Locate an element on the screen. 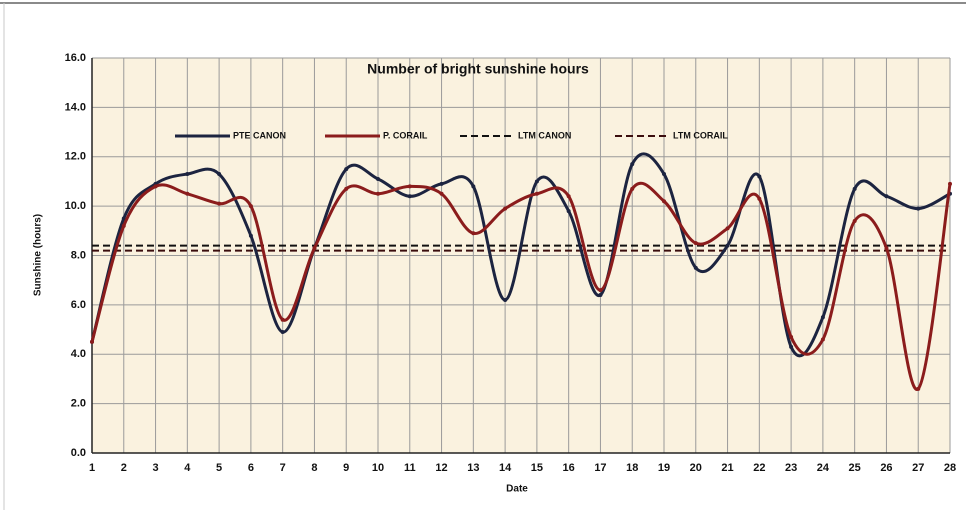 This screenshot has height=510, width=966. y-tick-label: 0.0 is located at coordinates (78, 453).